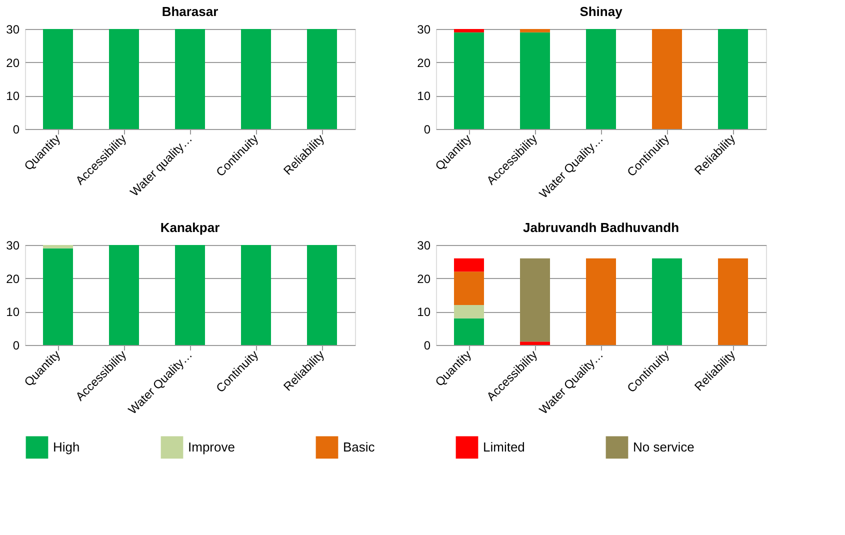 The image size is (845, 535). Describe the element at coordinates (211, 446) in the screenshot. I see `legend-label: Improve` at that location.